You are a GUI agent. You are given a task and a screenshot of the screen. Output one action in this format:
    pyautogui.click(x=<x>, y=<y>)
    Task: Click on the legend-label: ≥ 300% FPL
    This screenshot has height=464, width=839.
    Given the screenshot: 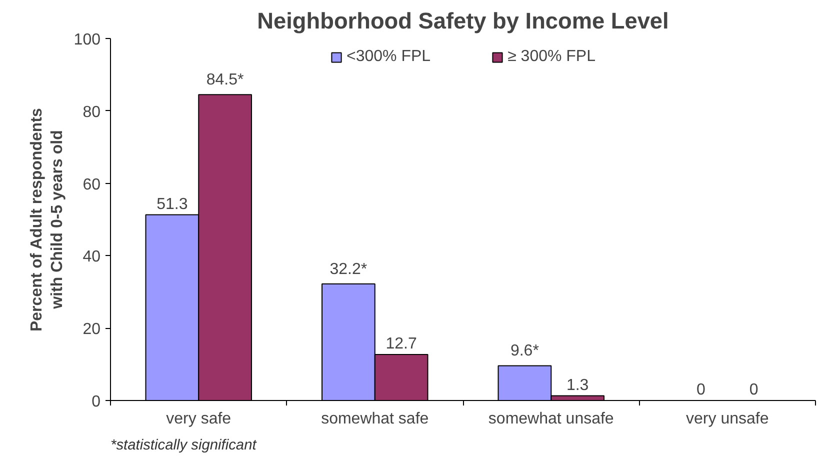 What is the action you would take?
    pyautogui.click(x=552, y=57)
    